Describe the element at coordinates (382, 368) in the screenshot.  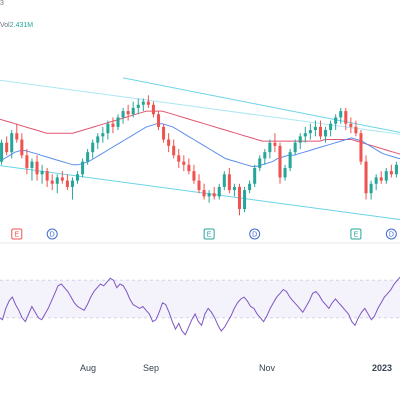
I see `x-tick-label: 2023` at that location.